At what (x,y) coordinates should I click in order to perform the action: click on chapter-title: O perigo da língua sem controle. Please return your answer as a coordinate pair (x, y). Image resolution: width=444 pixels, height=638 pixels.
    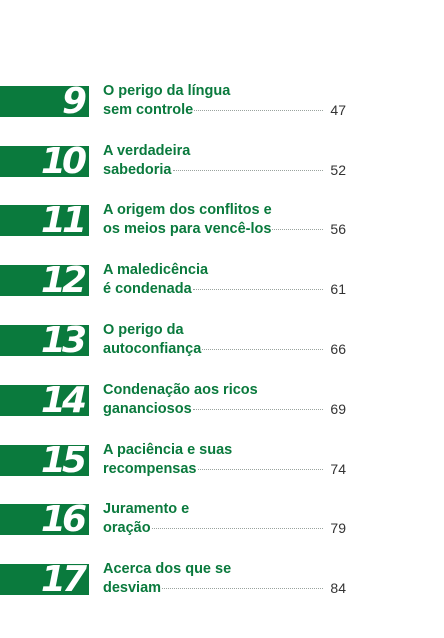
    Looking at the image, I should click on (213, 101).